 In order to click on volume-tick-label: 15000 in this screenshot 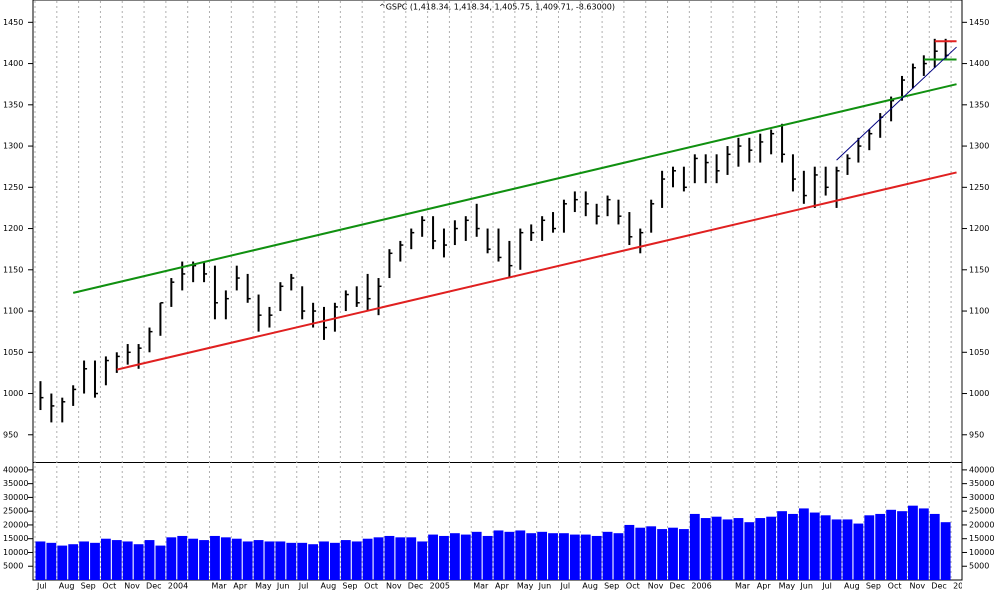, I will do `click(15, 538)`.